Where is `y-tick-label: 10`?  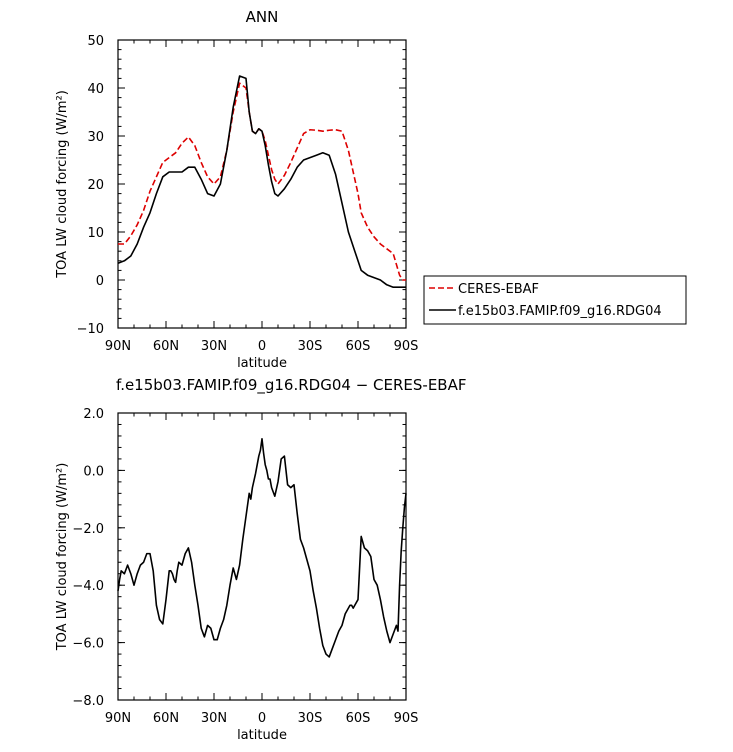 y-tick-label: 10 is located at coordinates (95, 233).